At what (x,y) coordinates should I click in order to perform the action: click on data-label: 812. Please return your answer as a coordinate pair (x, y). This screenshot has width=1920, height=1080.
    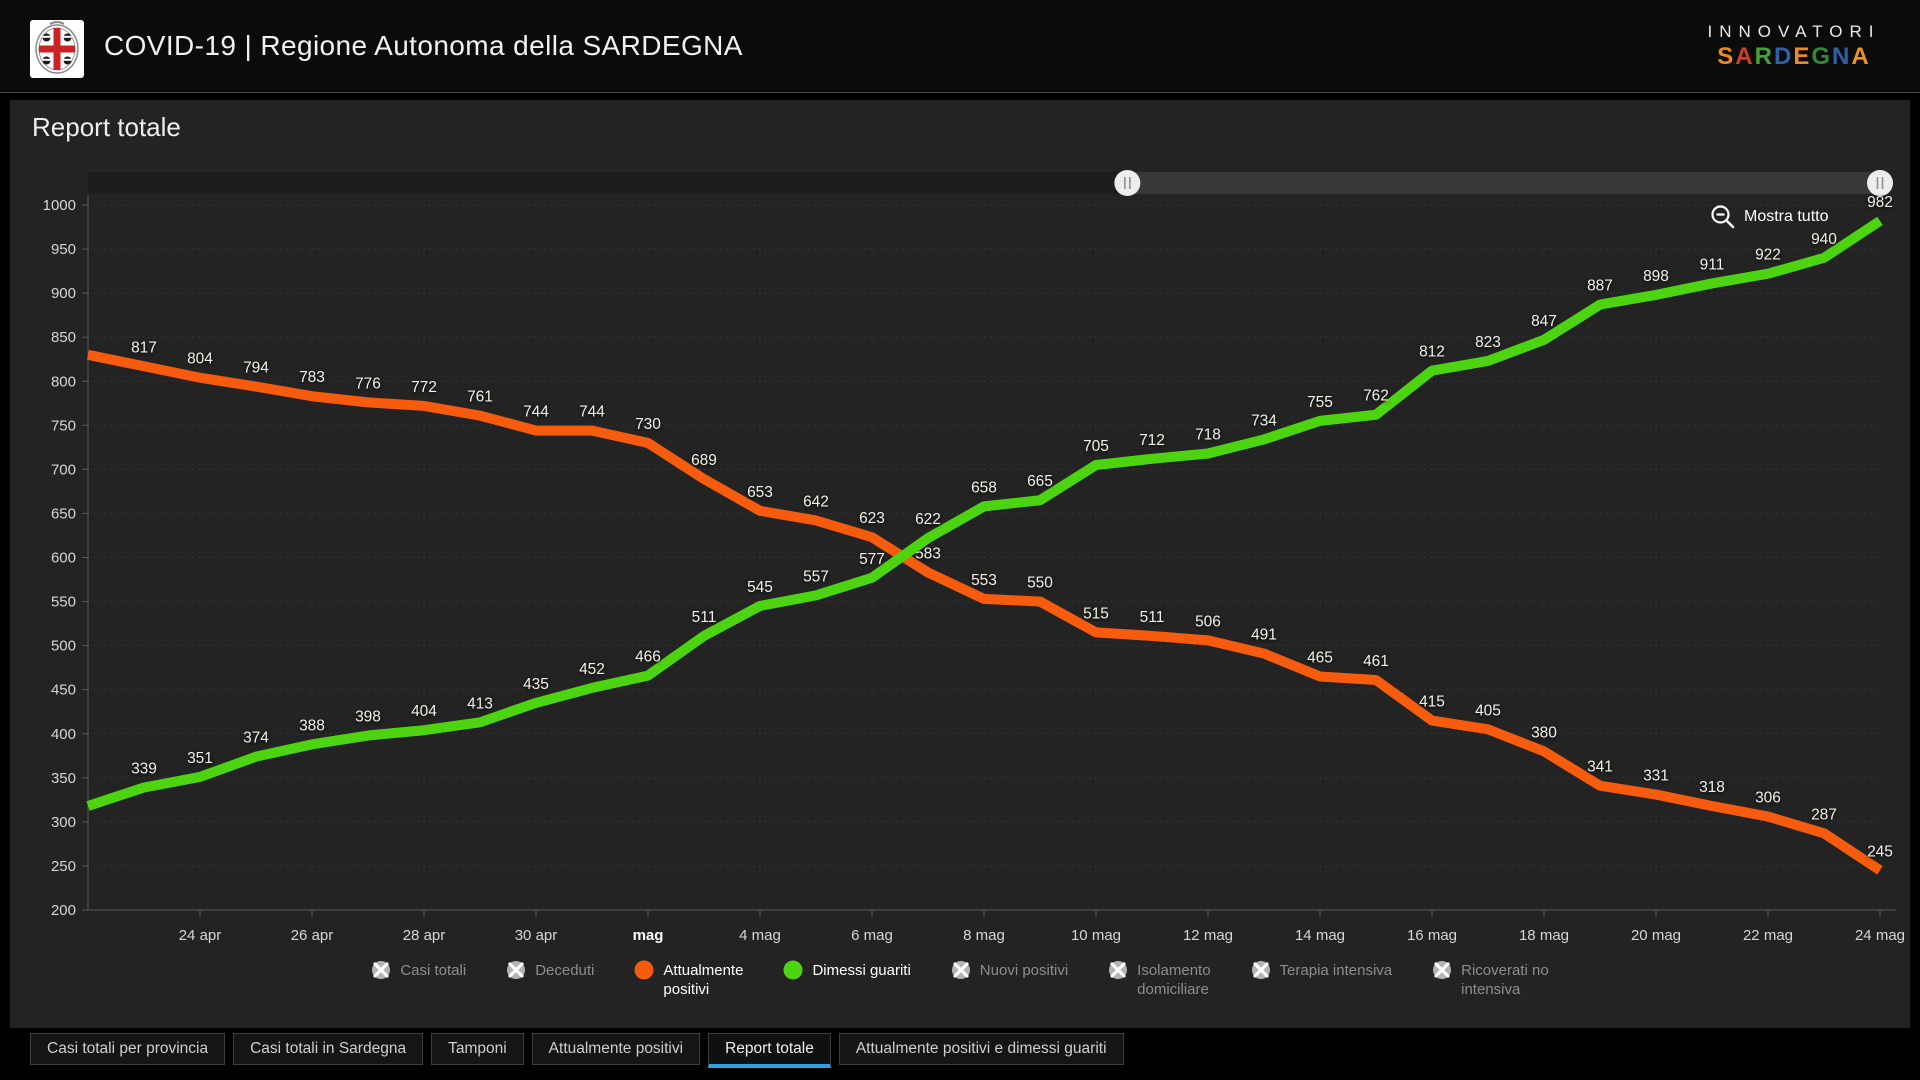
    Looking at the image, I should click on (1432, 352).